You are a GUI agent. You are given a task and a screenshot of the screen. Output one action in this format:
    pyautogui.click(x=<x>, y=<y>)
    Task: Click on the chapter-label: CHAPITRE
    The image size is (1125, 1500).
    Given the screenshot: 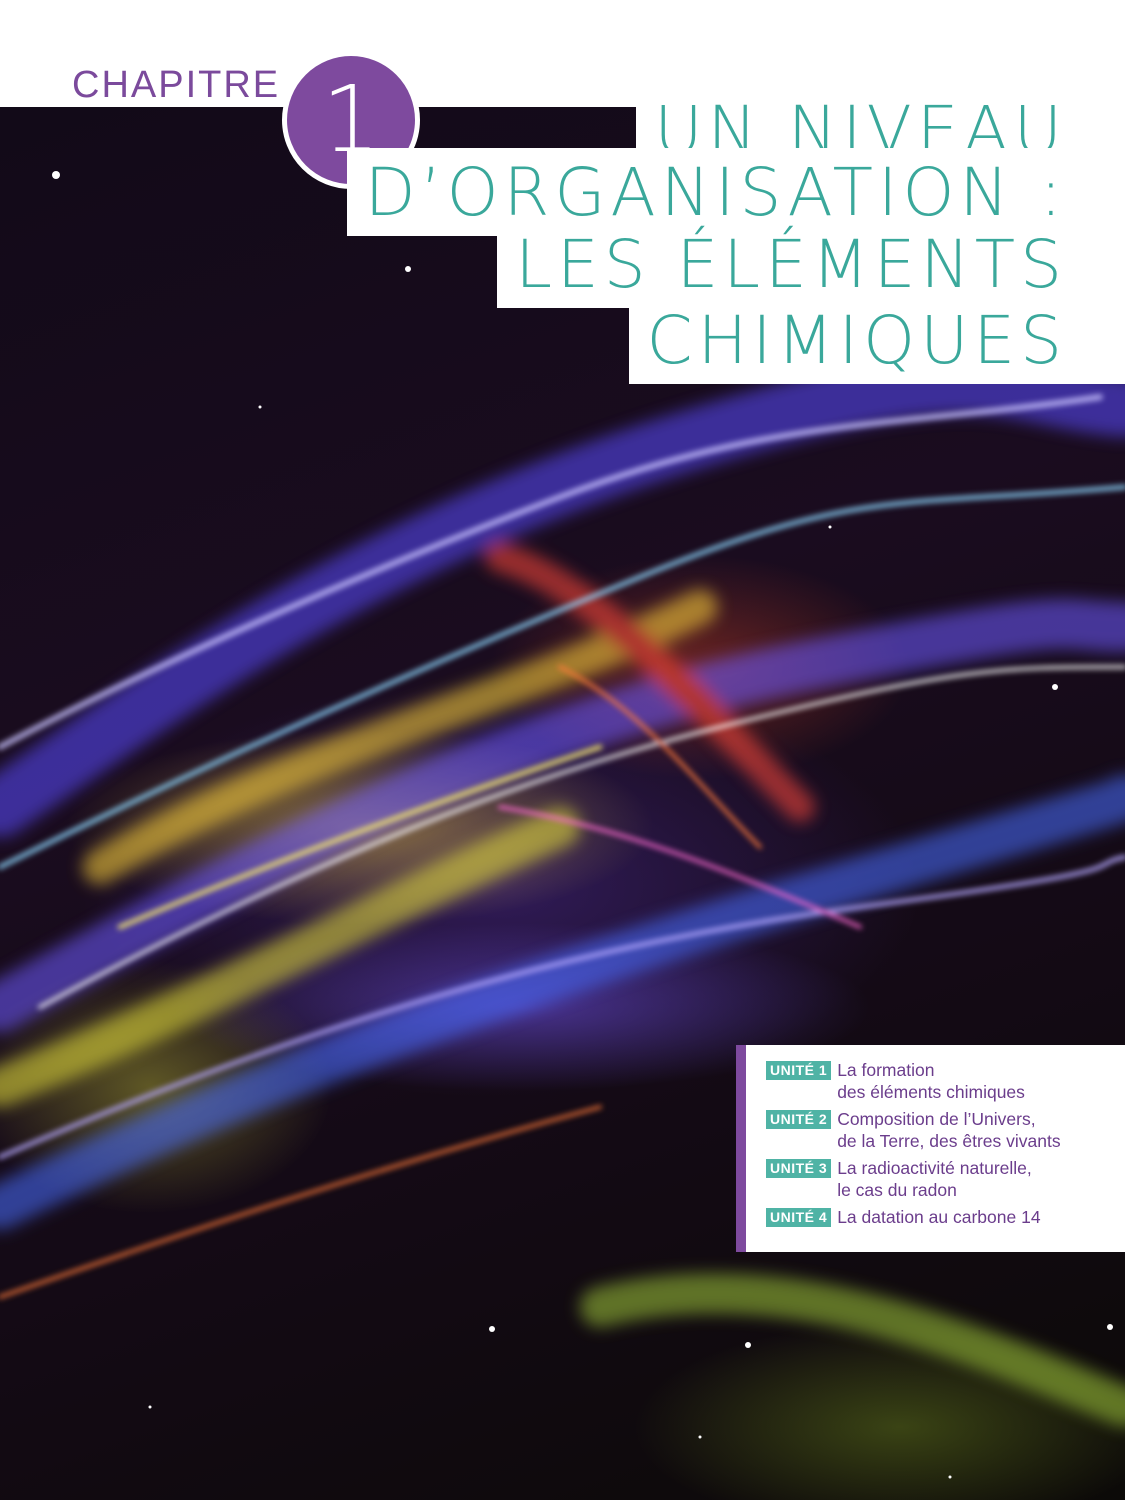 What is the action you would take?
    pyautogui.click(x=176, y=85)
    